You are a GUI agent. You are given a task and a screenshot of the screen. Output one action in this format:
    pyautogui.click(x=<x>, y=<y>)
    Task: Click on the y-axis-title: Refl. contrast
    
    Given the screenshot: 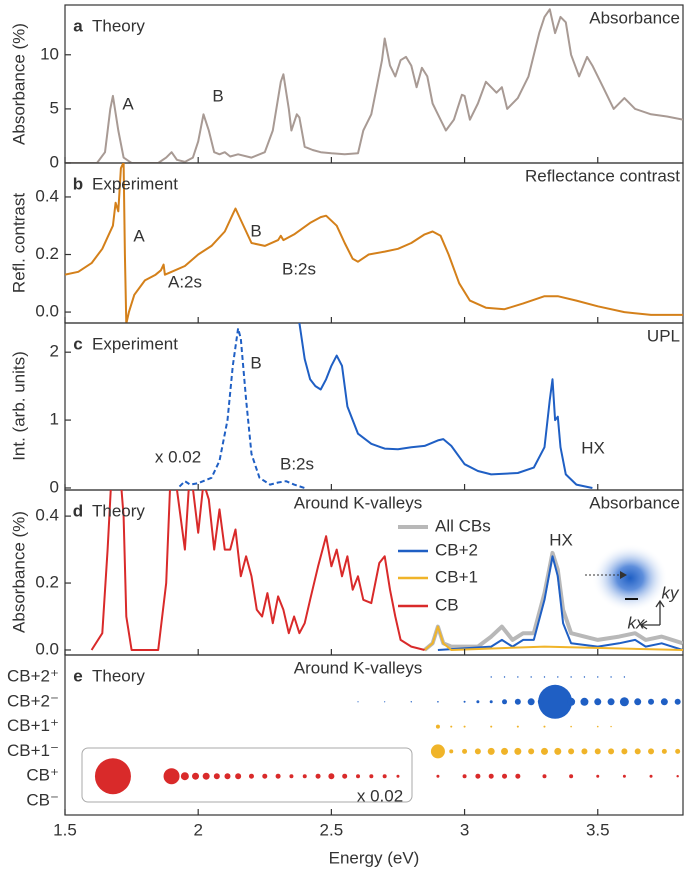 What is the action you would take?
    pyautogui.click(x=18, y=243)
    